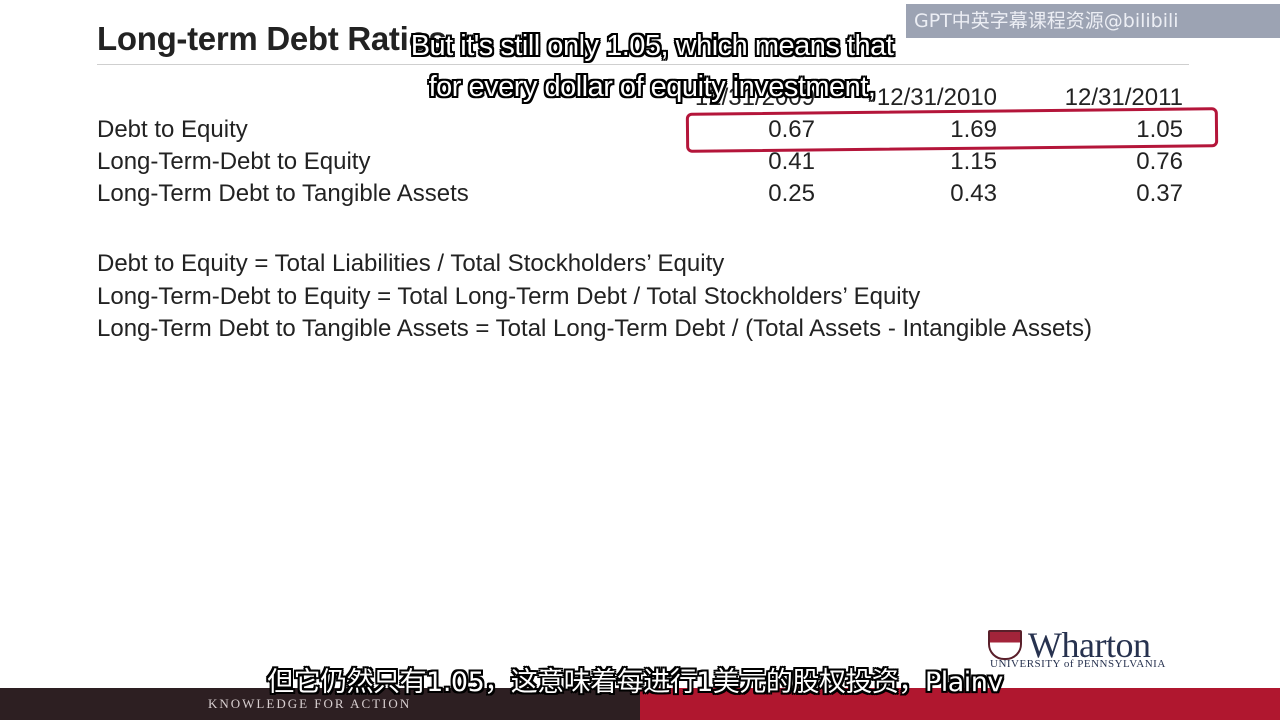  What do you see at coordinates (960, 704) in the screenshot?
I see `footer-bar-red` at bounding box center [960, 704].